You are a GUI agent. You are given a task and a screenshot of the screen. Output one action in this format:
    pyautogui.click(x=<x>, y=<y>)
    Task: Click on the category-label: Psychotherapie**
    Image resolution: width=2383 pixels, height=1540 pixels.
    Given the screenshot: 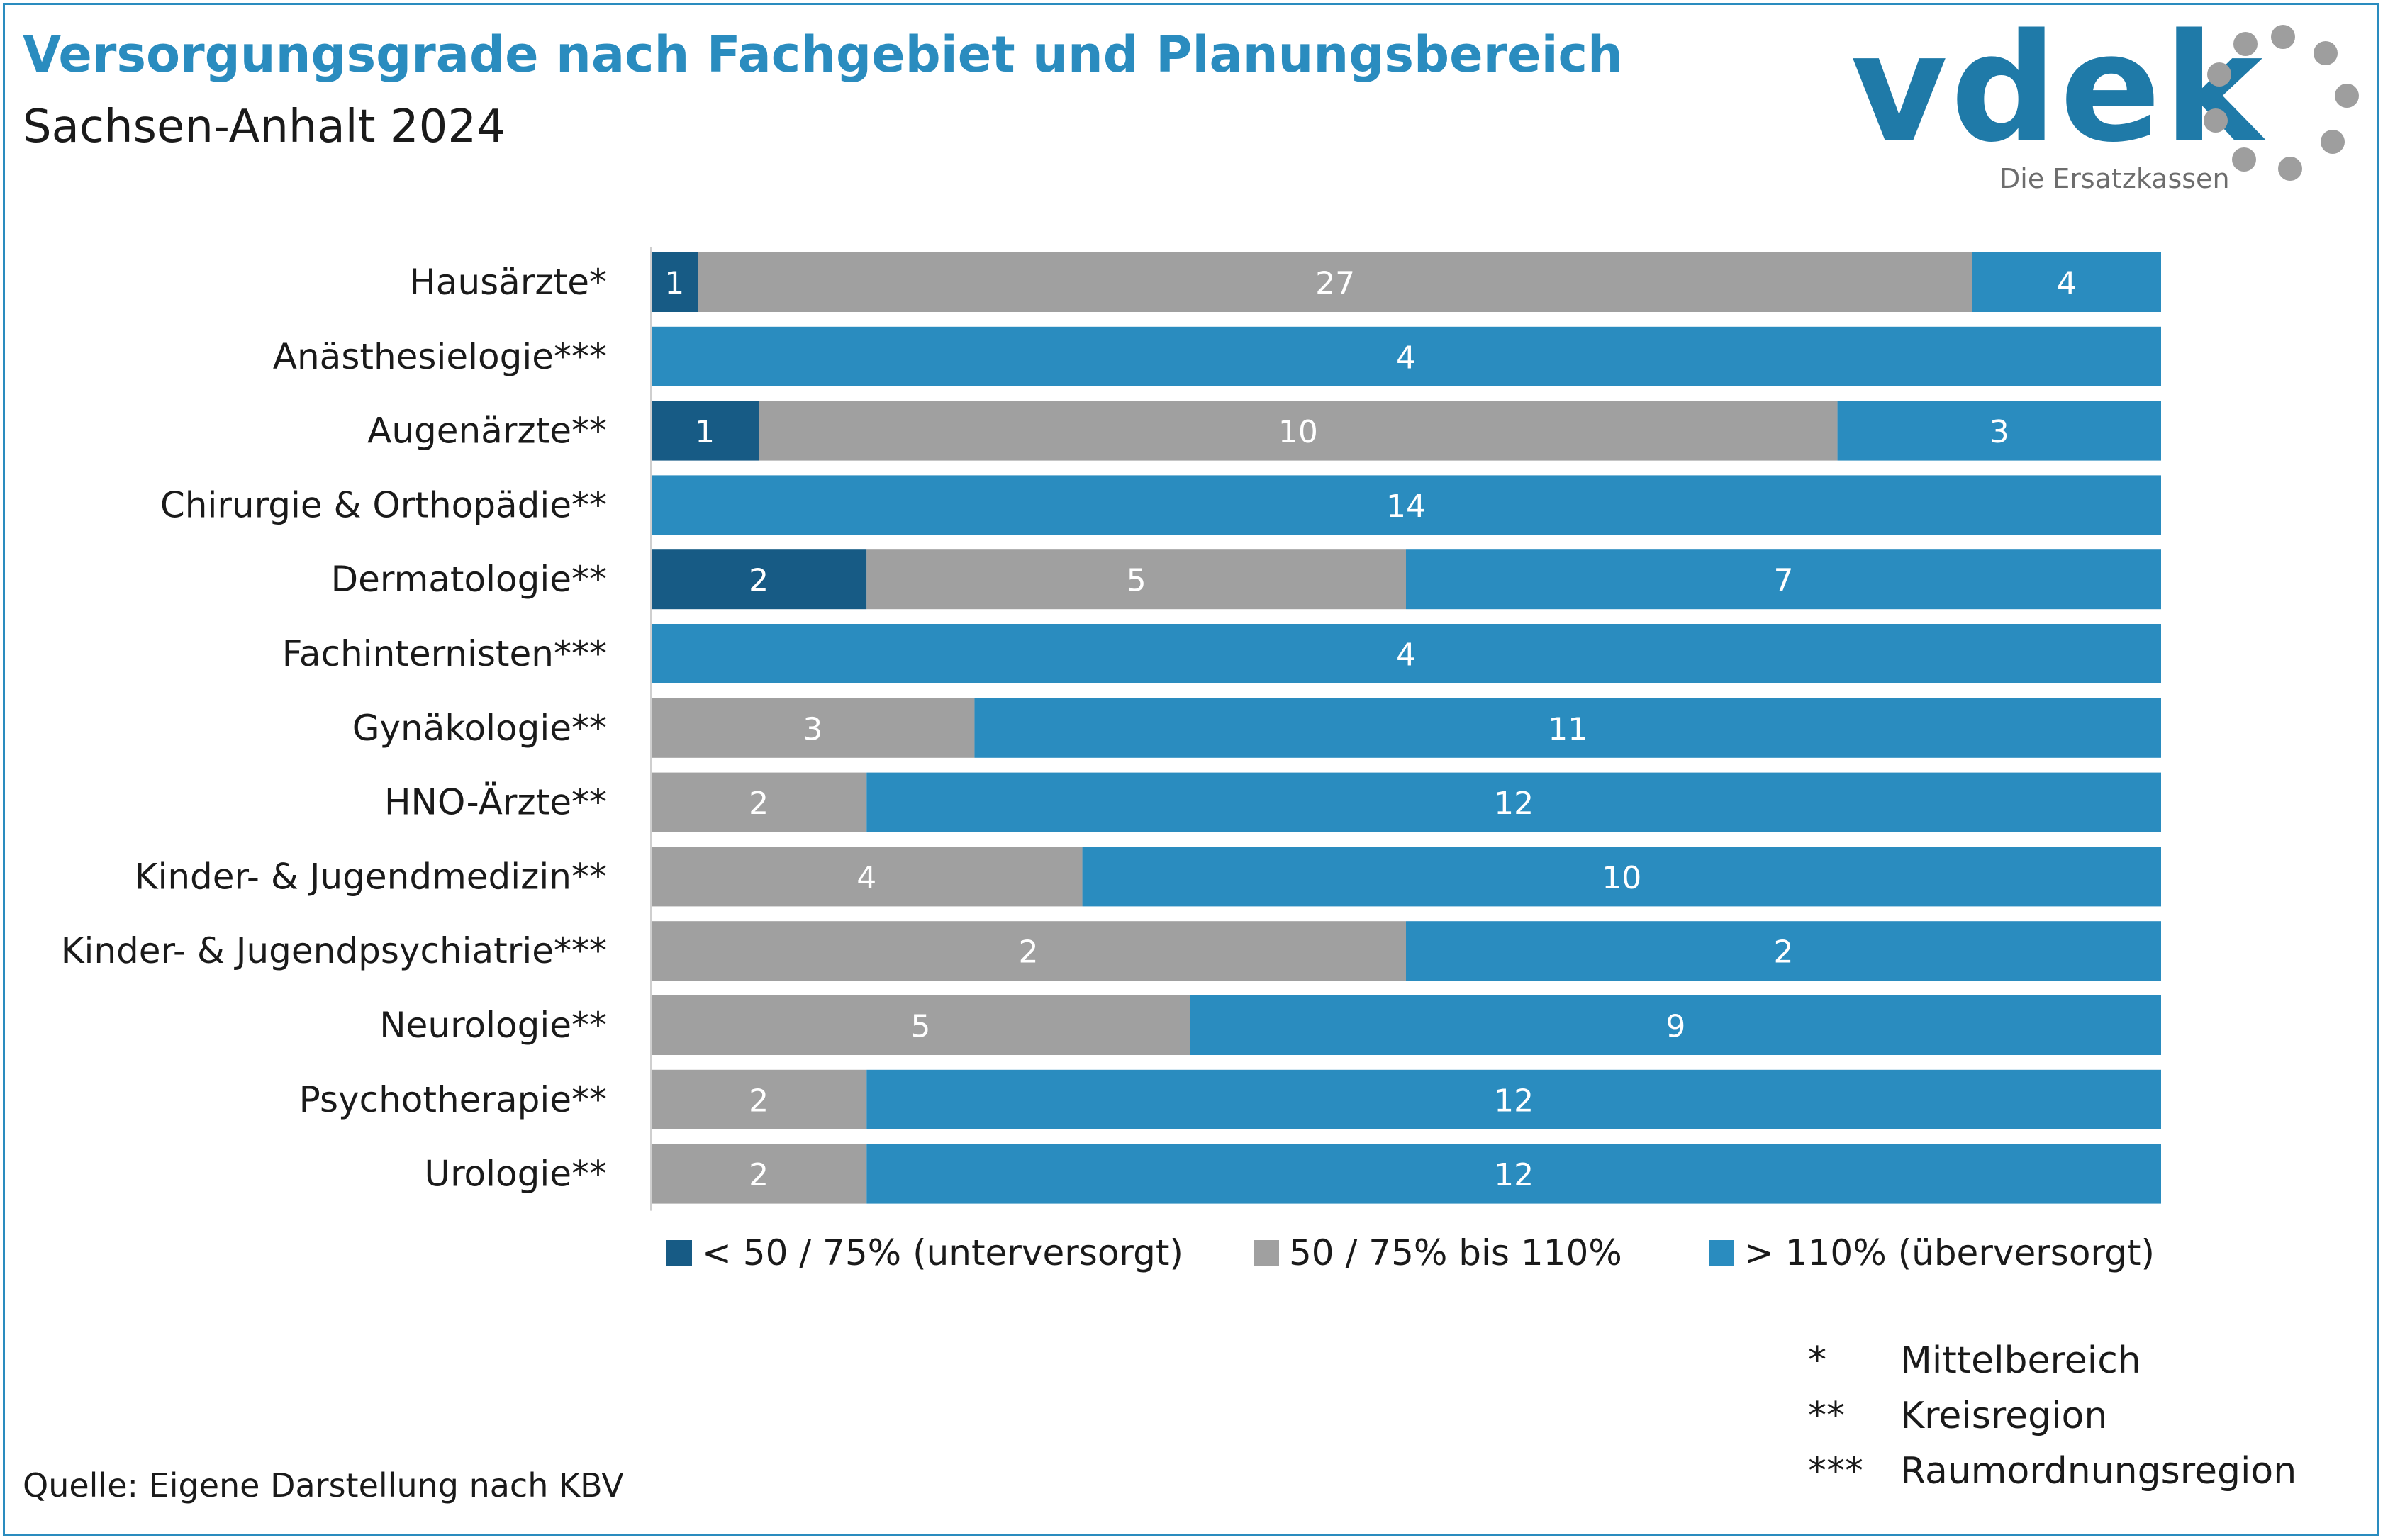 What is the action you would take?
    pyautogui.click(x=453, y=1099)
    